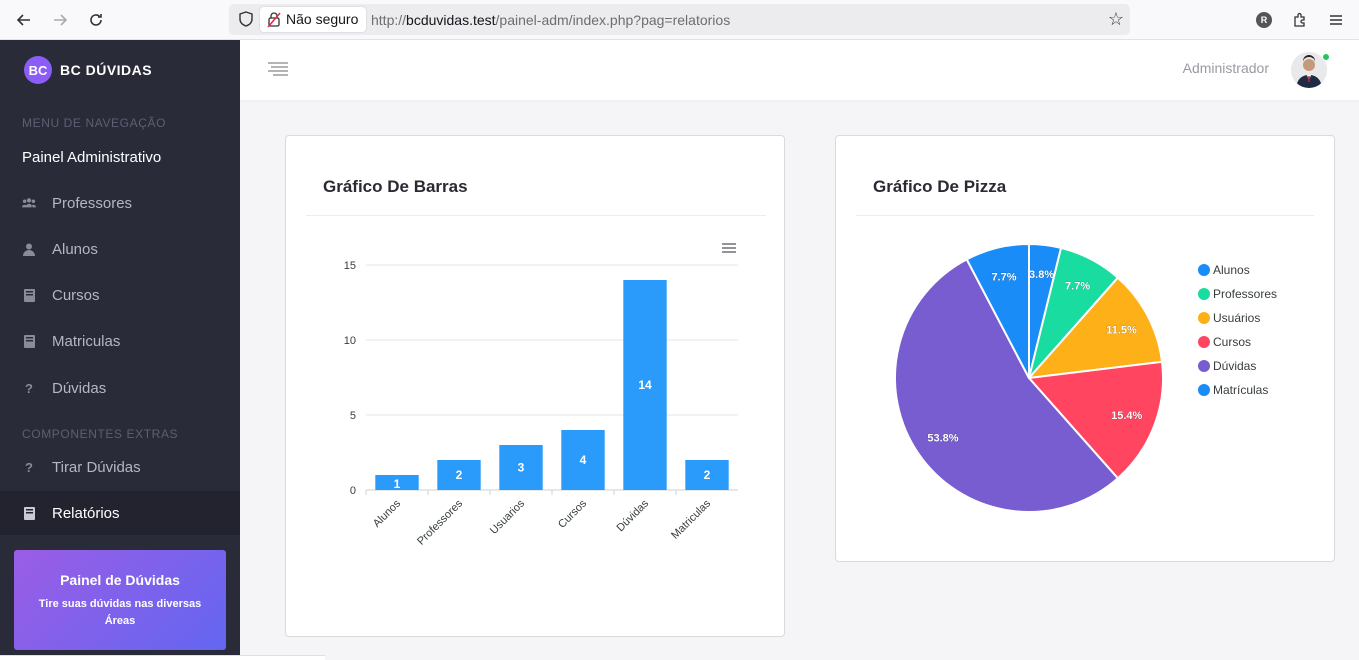 This screenshot has height=660, width=1359. What do you see at coordinates (120, 295) in the screenshot?
I see `sidebar-item-cursos: Cursos` at bounding box center [120, 295].